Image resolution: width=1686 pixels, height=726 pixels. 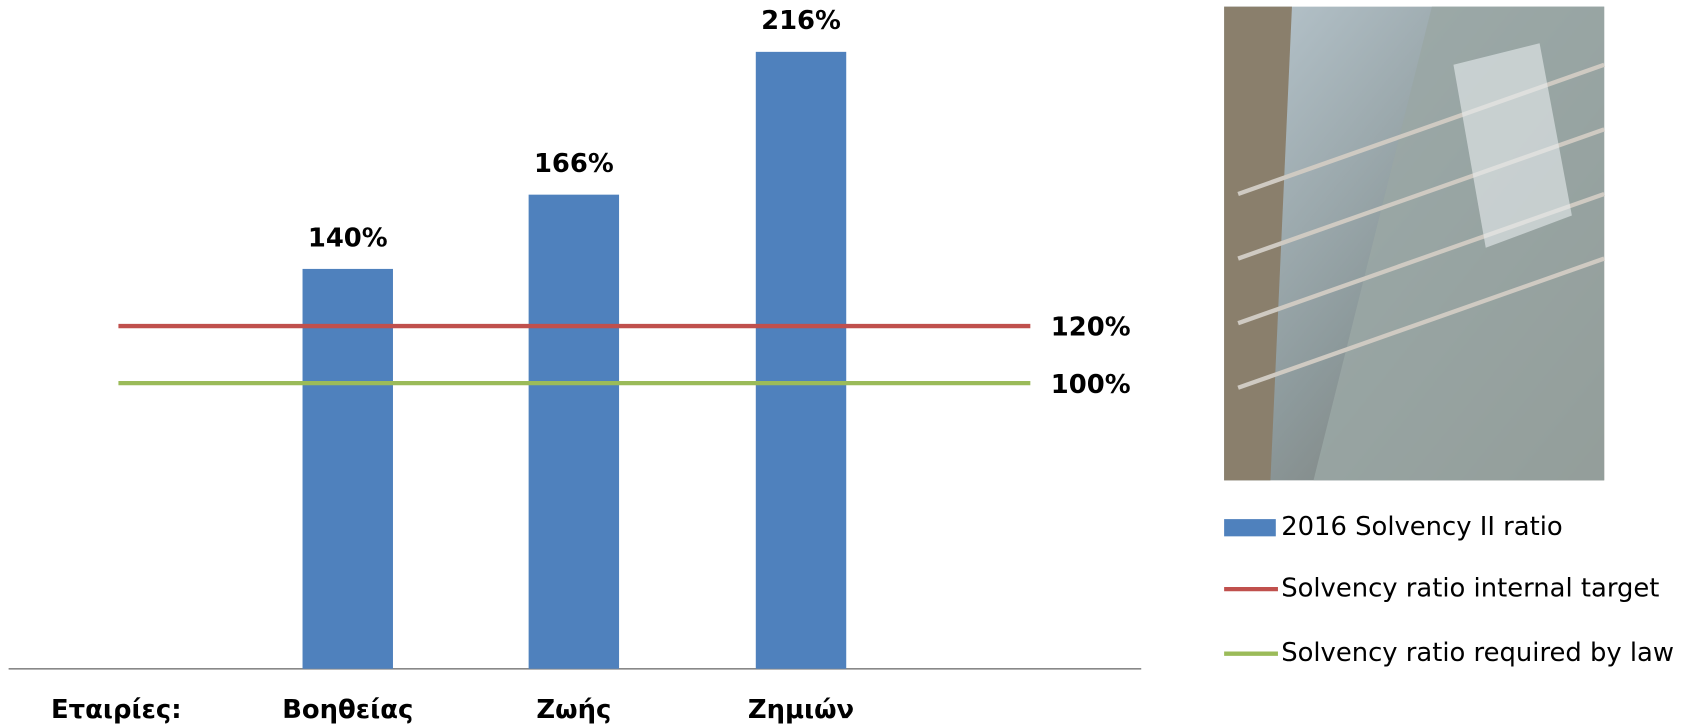 What do you see at coordinates (116, 710) in the screenshot?
I see `x-axis-label: Εταιρίες:` at bounding box center [116, 710].